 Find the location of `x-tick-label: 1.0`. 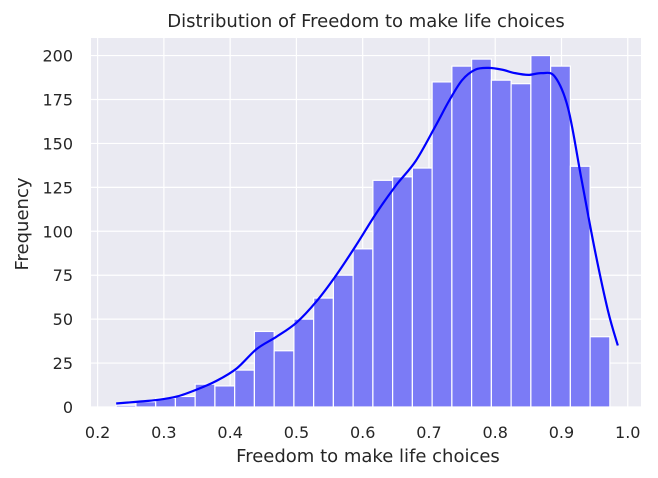

x-tick-label: 1.0 is located at coordinates (627, 432).